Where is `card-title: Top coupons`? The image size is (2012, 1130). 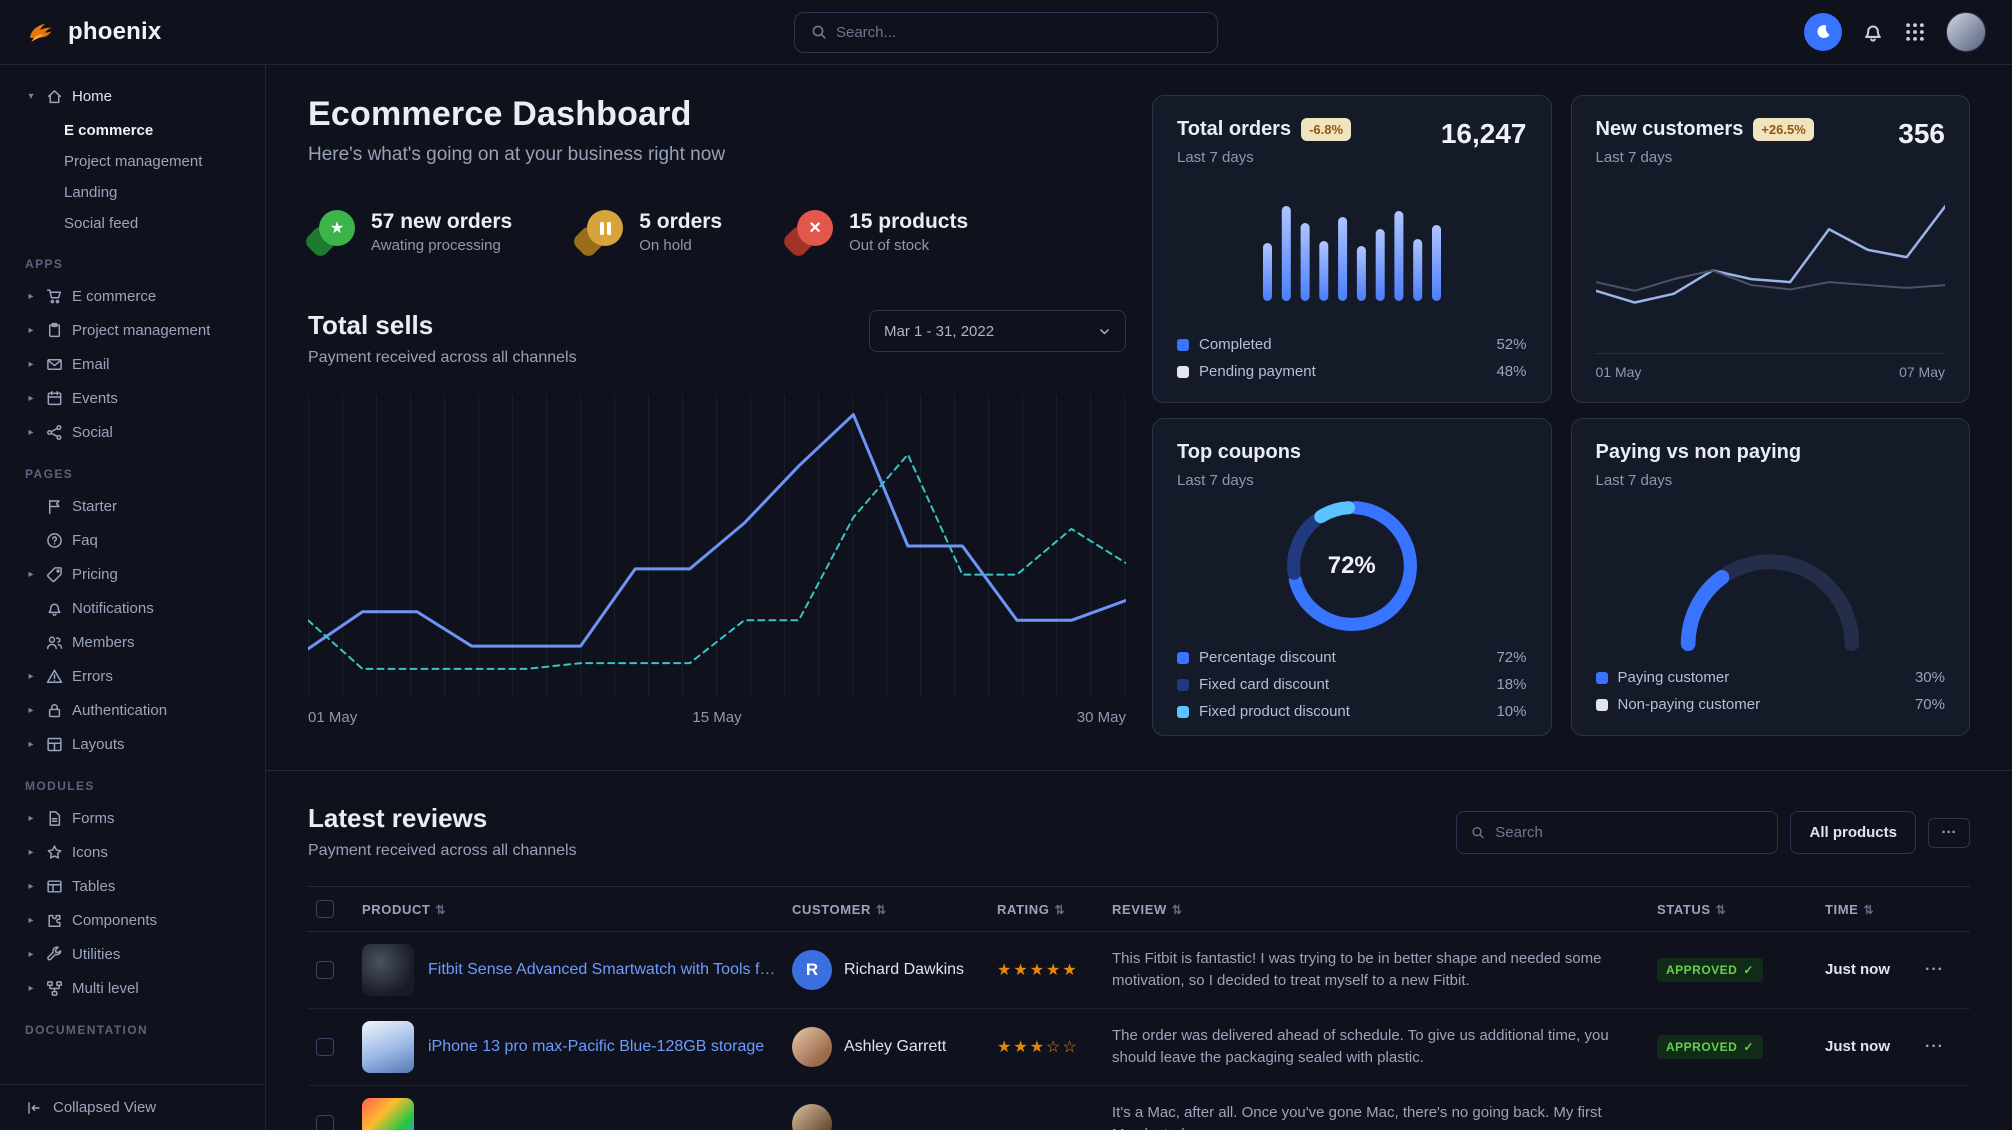
card-title: Top coupons is located at coordinates (1239, 452).